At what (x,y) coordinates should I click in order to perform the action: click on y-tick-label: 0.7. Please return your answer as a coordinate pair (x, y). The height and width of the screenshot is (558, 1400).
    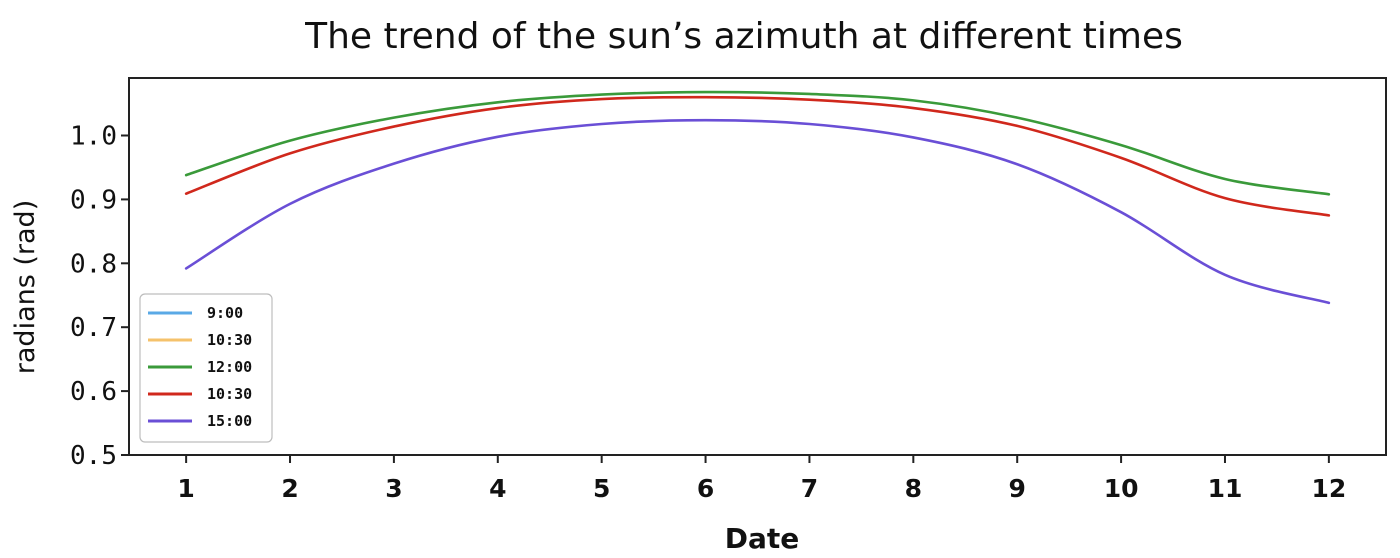
    Looking at the image, I should click on (93, 328).